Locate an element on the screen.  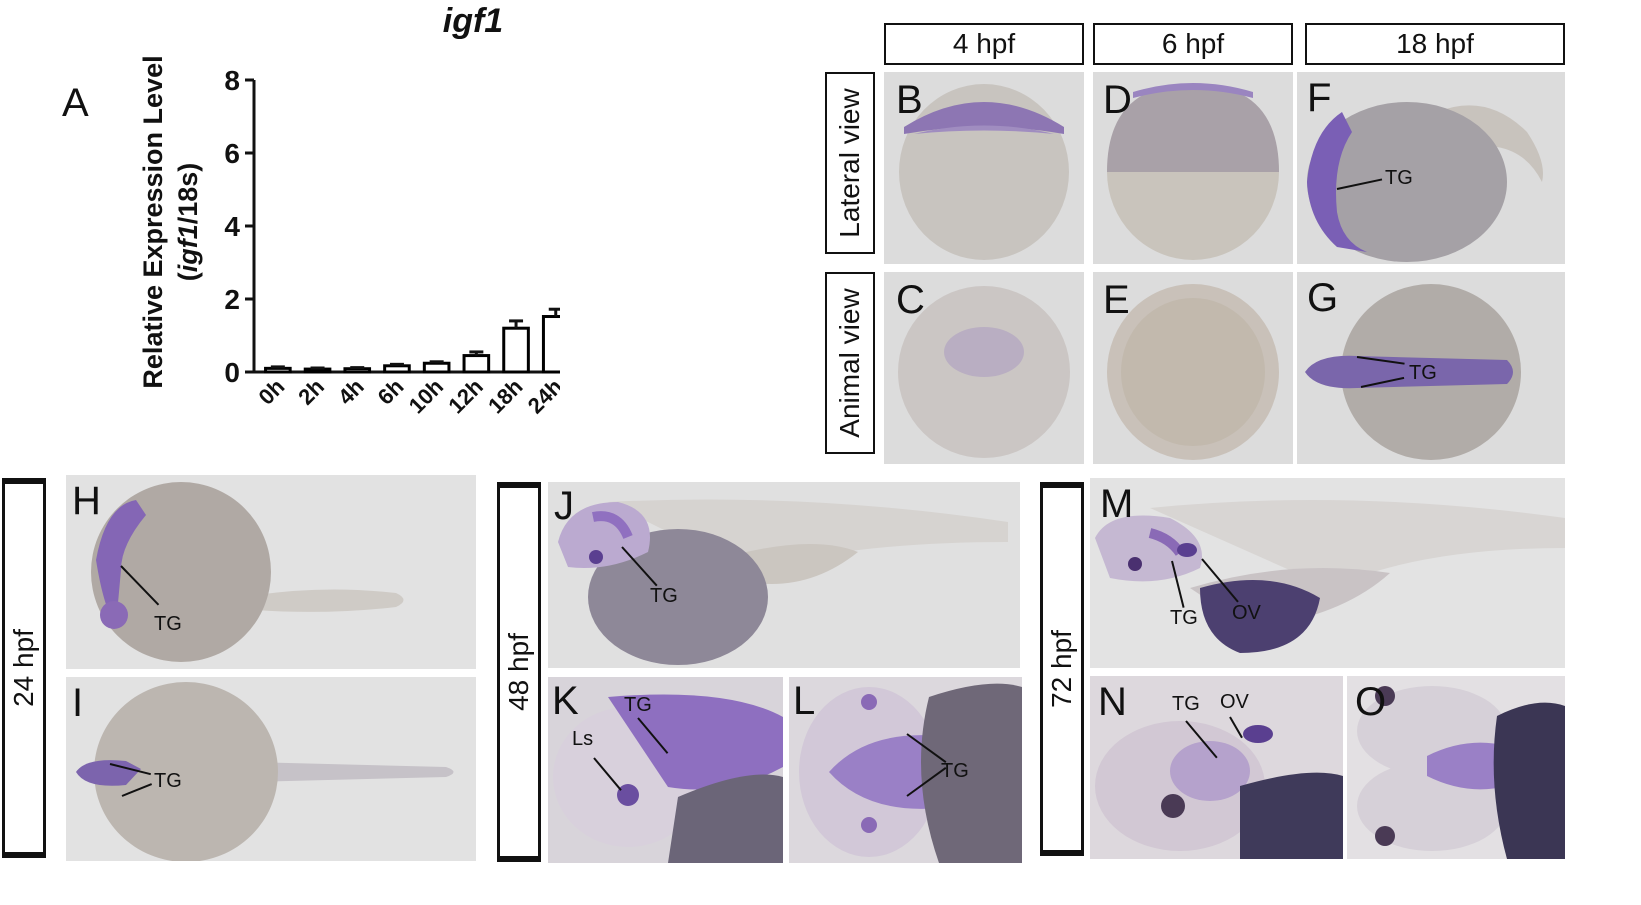
x-tick-label-6h: 6h is located at coordinates (391, 392).